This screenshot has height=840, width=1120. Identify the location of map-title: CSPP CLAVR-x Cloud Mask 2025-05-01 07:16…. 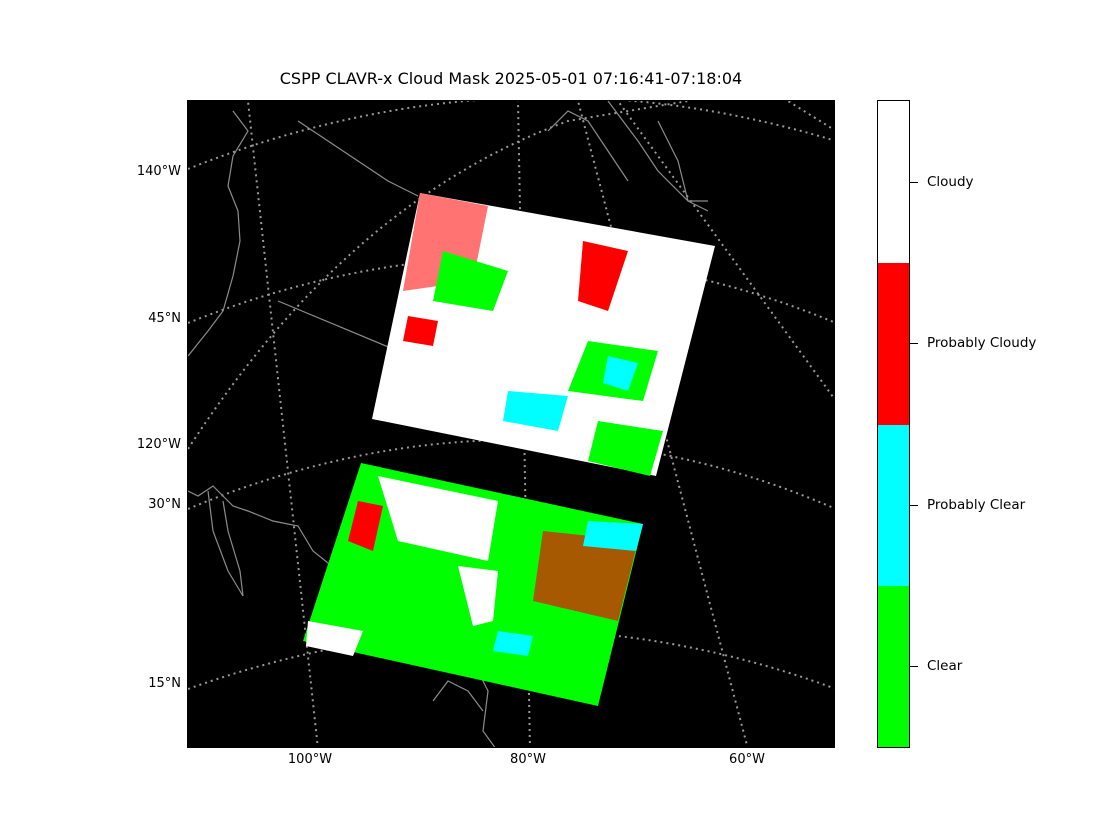
(511, 78).